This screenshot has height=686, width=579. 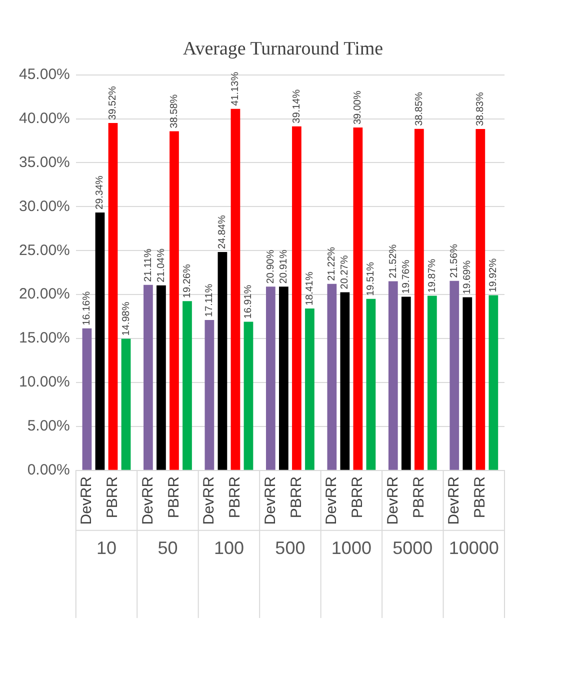 I want to click on data-label: 39.52%, so click(x=113, y=103).